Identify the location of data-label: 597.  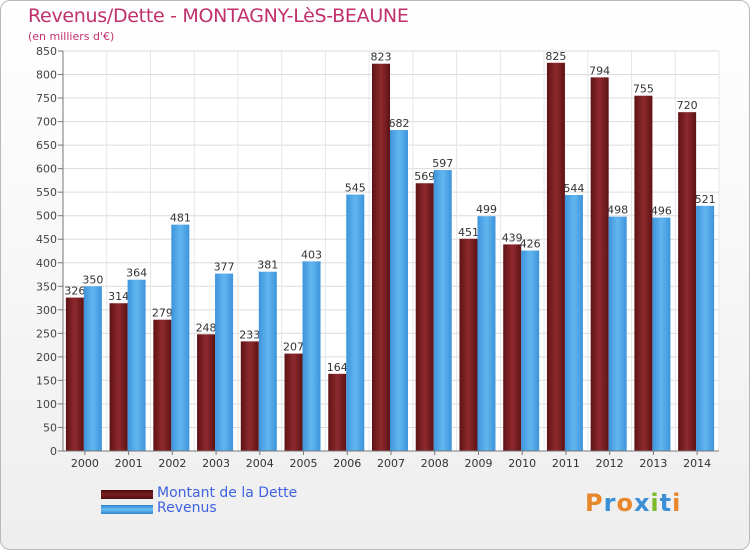
(442, 163).